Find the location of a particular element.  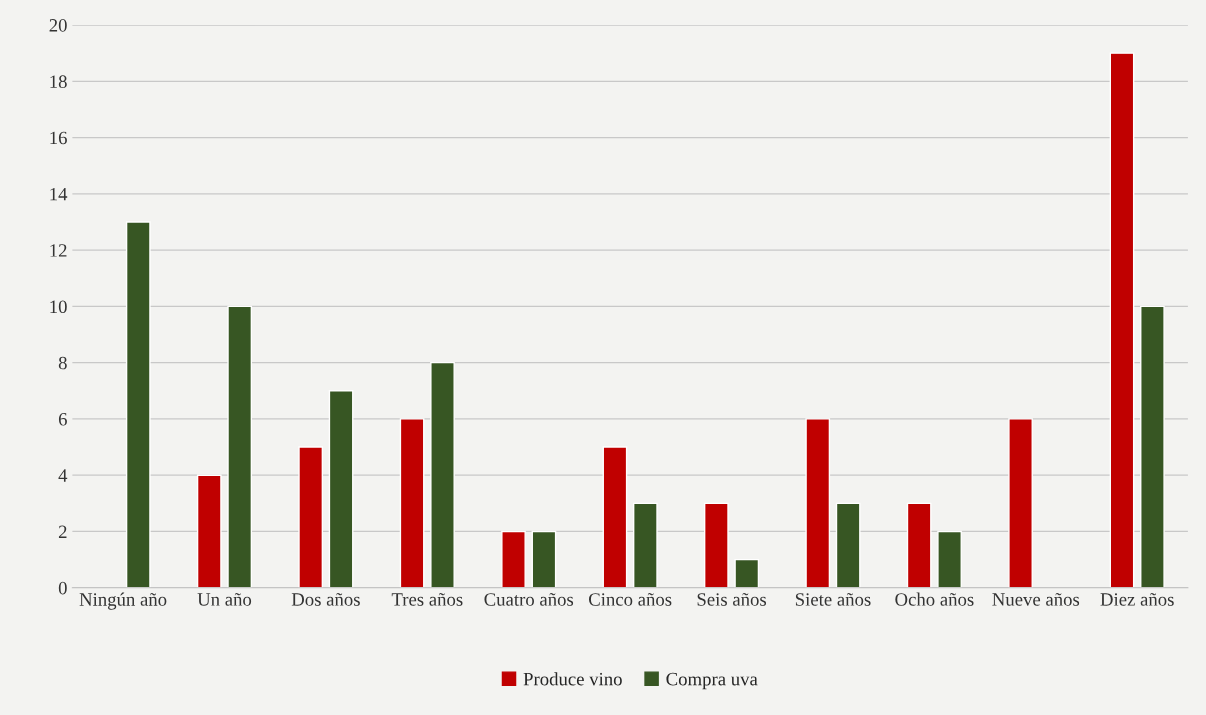

x-tick-label: Un año is located at coordinates (224, 599).